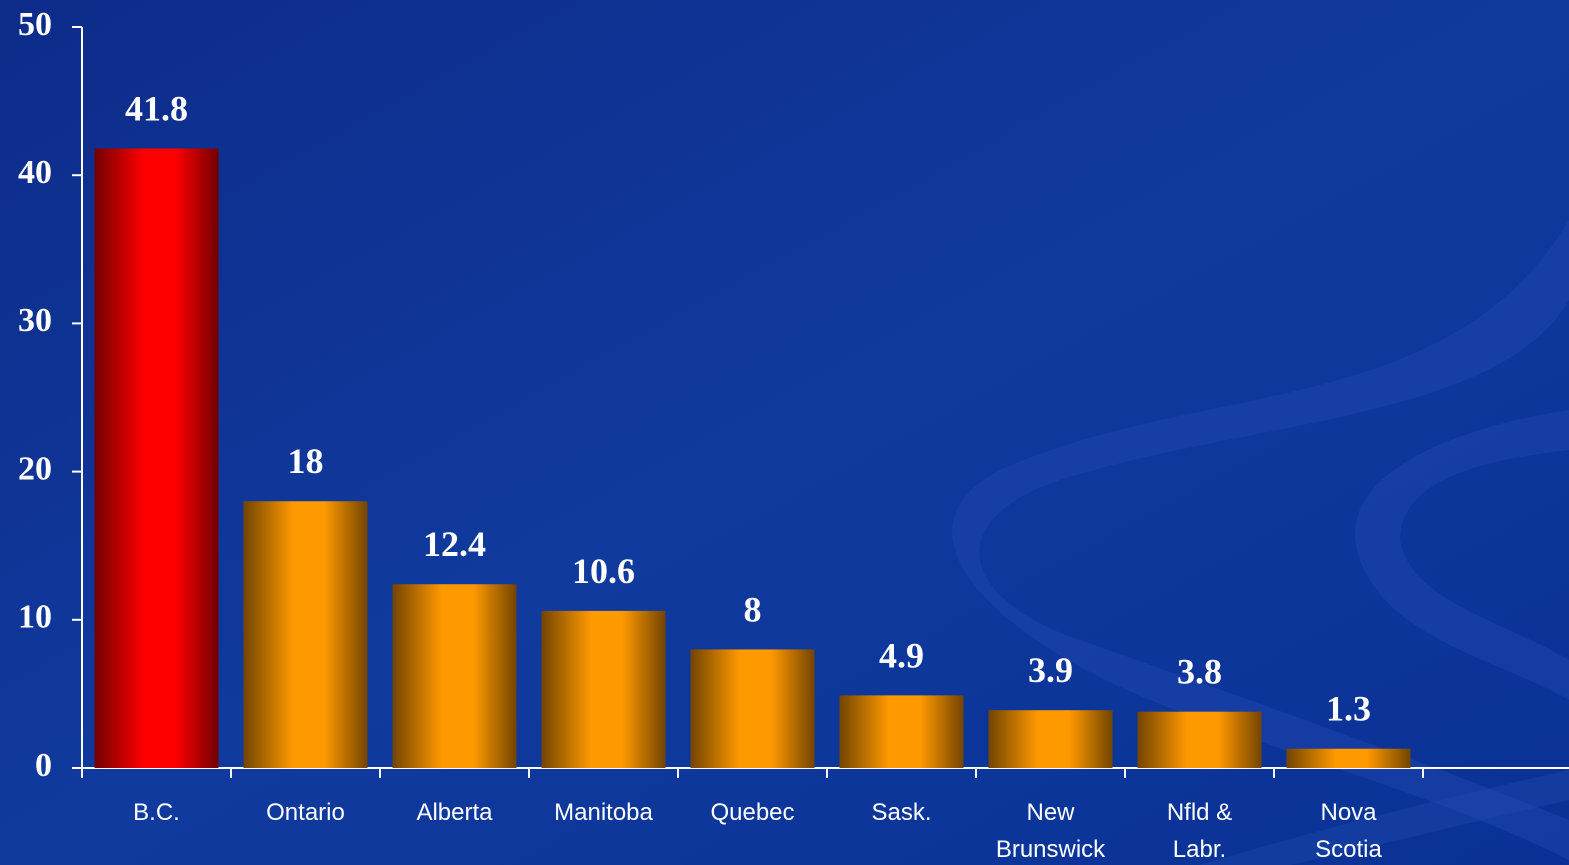  Describe the element at coordinates (901, 812) in the screenshot. I see `x-tick-label: Sask.` at that location.